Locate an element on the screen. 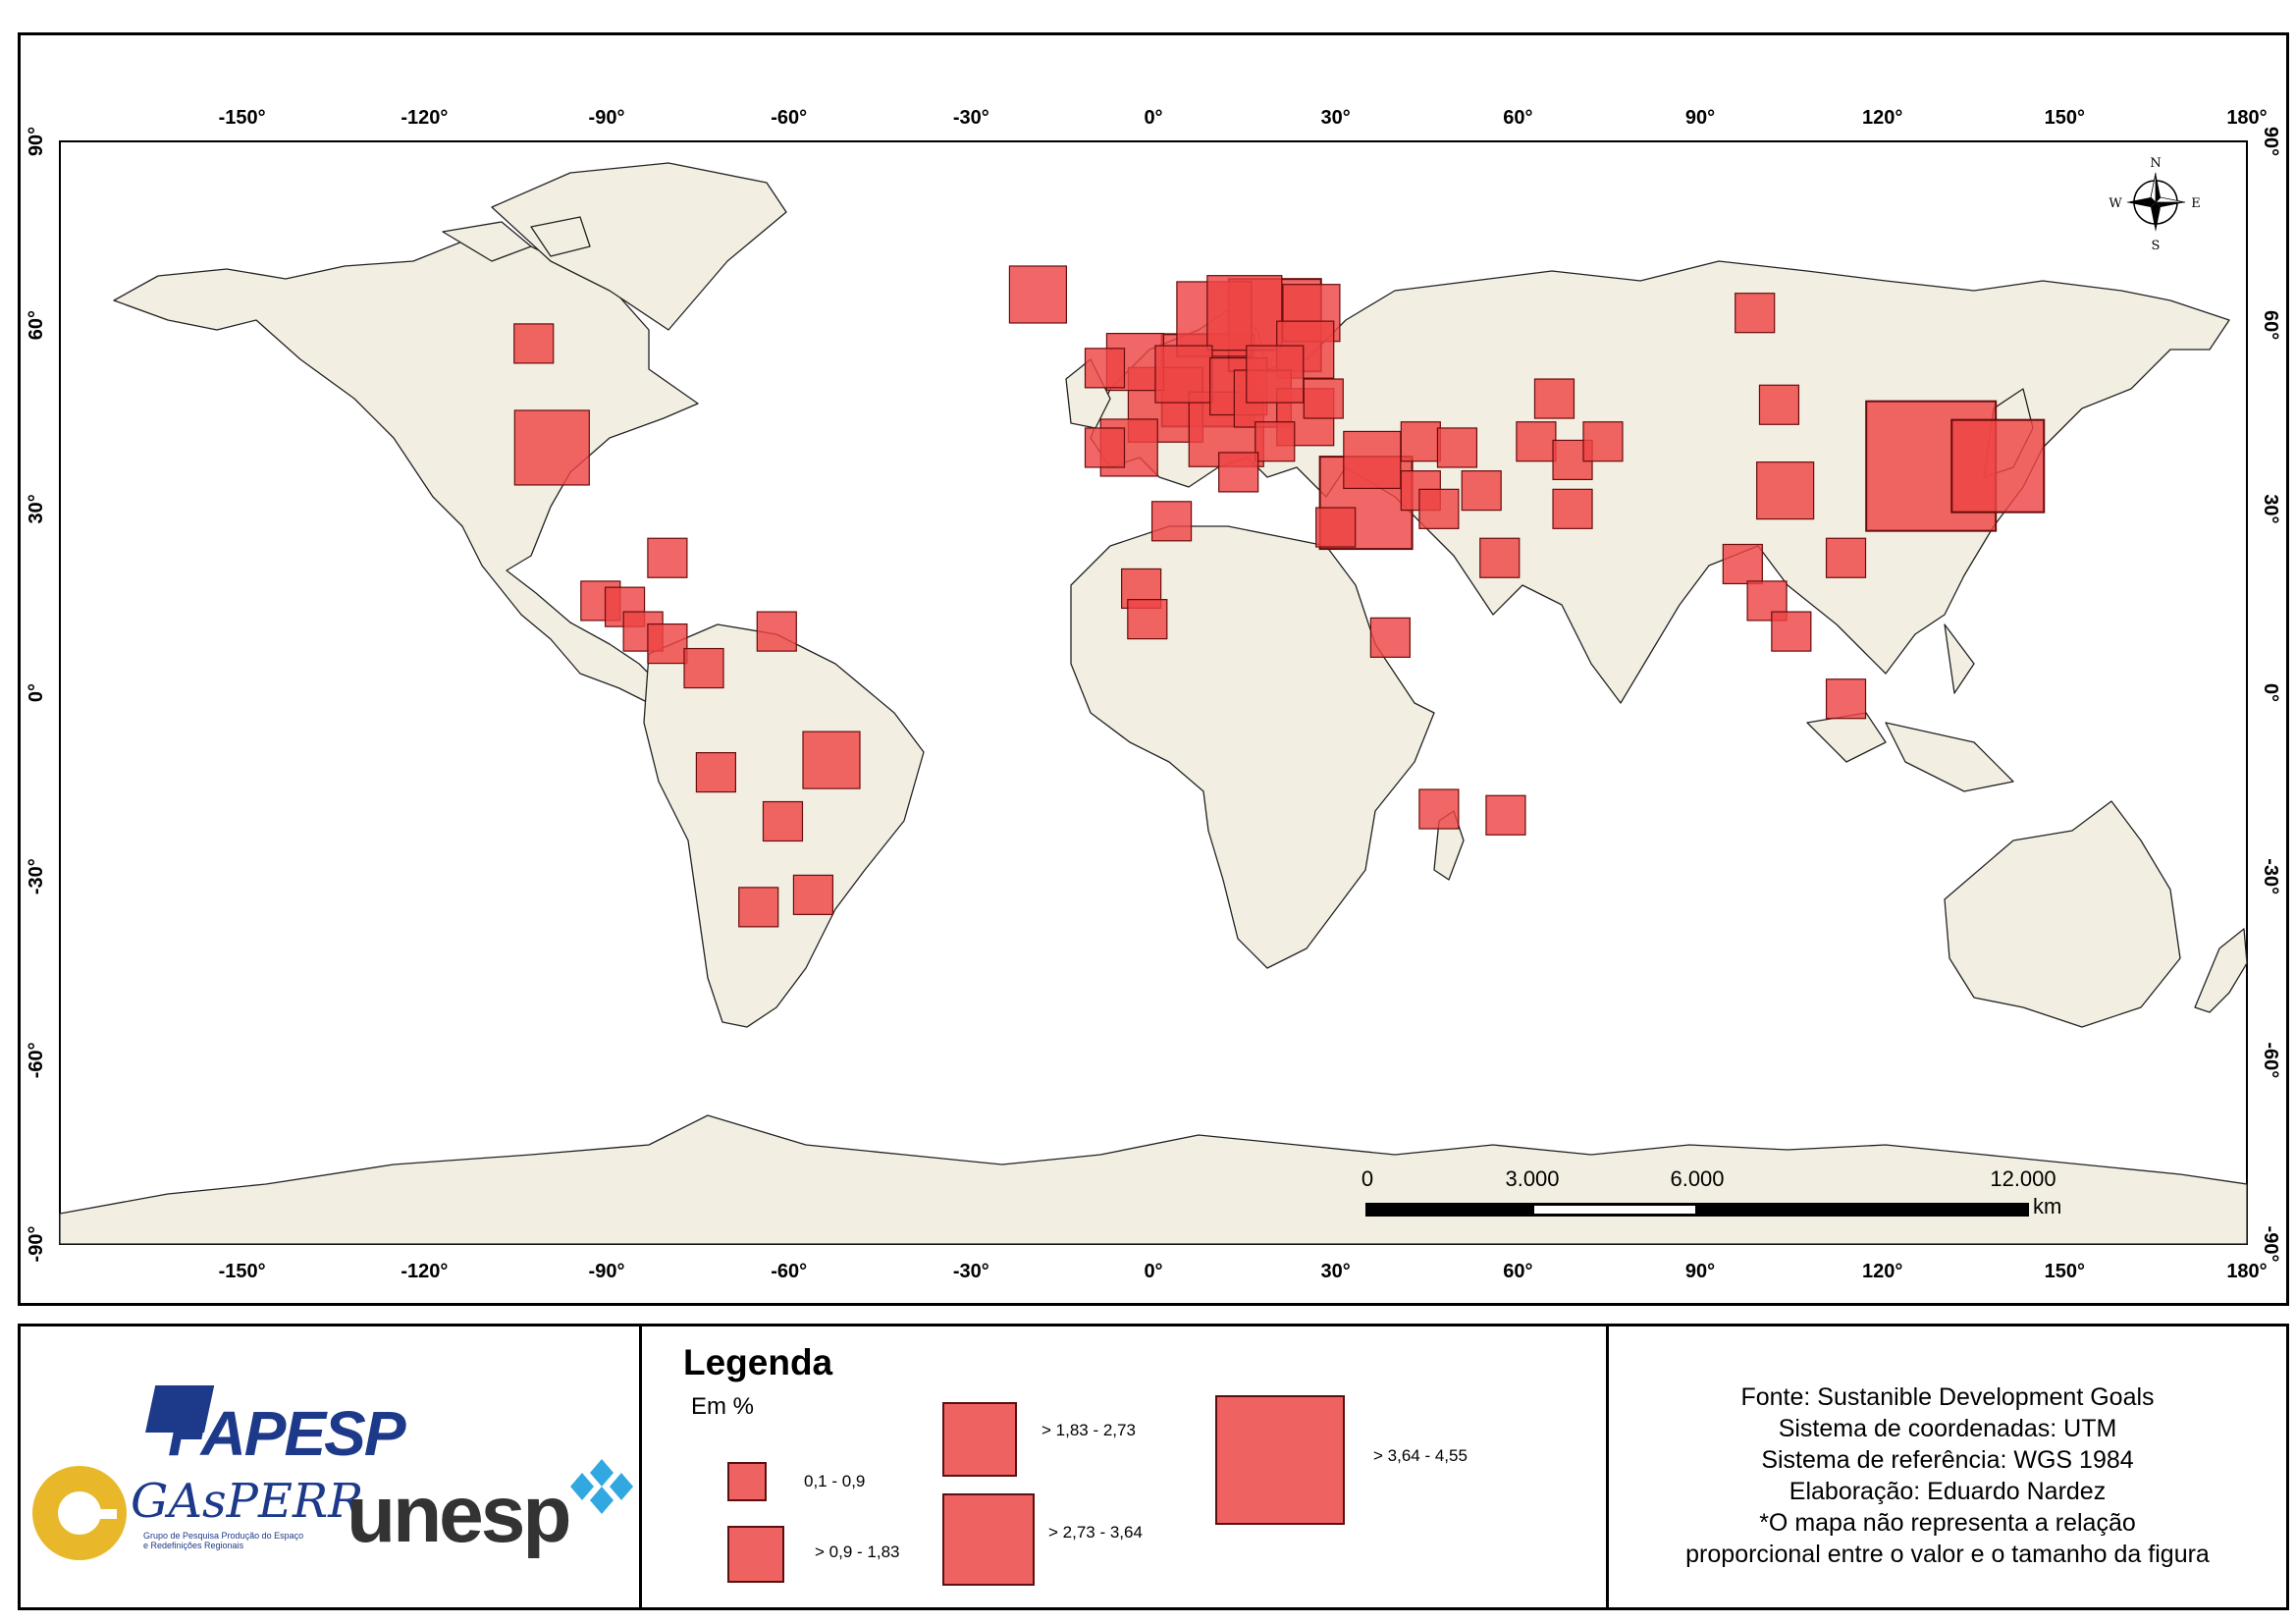 The height and width of the screenshot is (1624, 2296). coordinate-system-line: Sistema de coordenadas: UTM is located at coordinates (1947, 1428).